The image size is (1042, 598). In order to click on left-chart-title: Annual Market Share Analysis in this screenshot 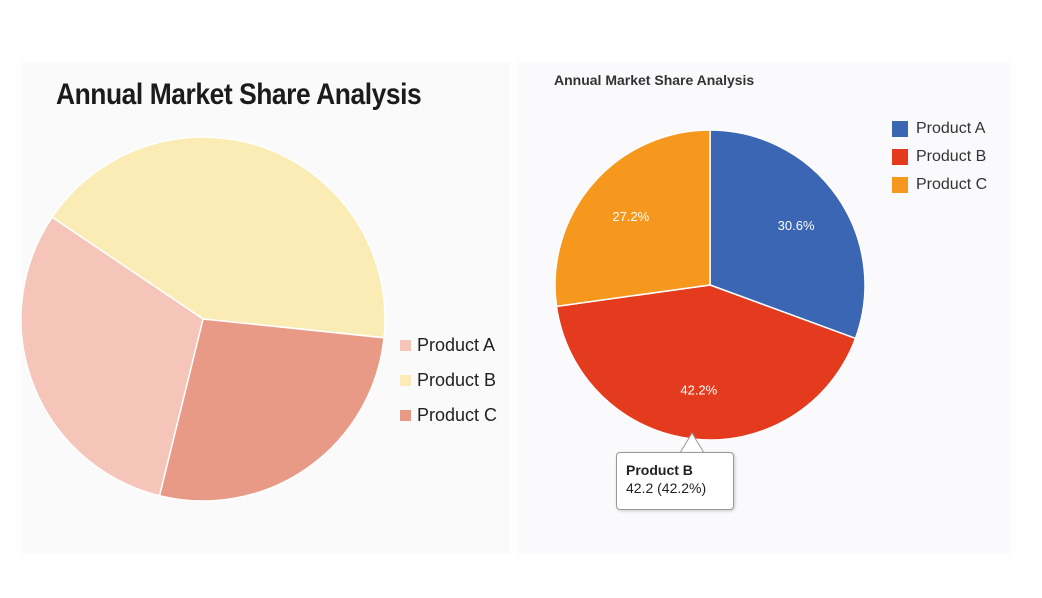, I will do `click(239, 94)`.